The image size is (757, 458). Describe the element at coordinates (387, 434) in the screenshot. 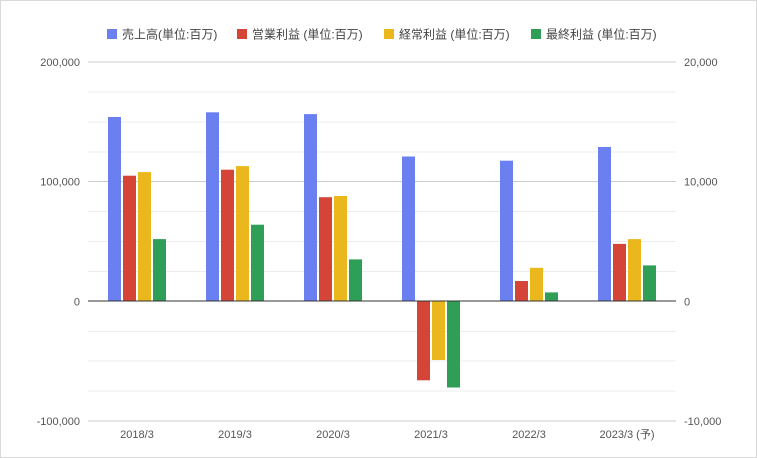

I see `category-labels: 2018/3 2019/3 2020/3 2021/3 2022/3 2023/3 (予)` at that location.